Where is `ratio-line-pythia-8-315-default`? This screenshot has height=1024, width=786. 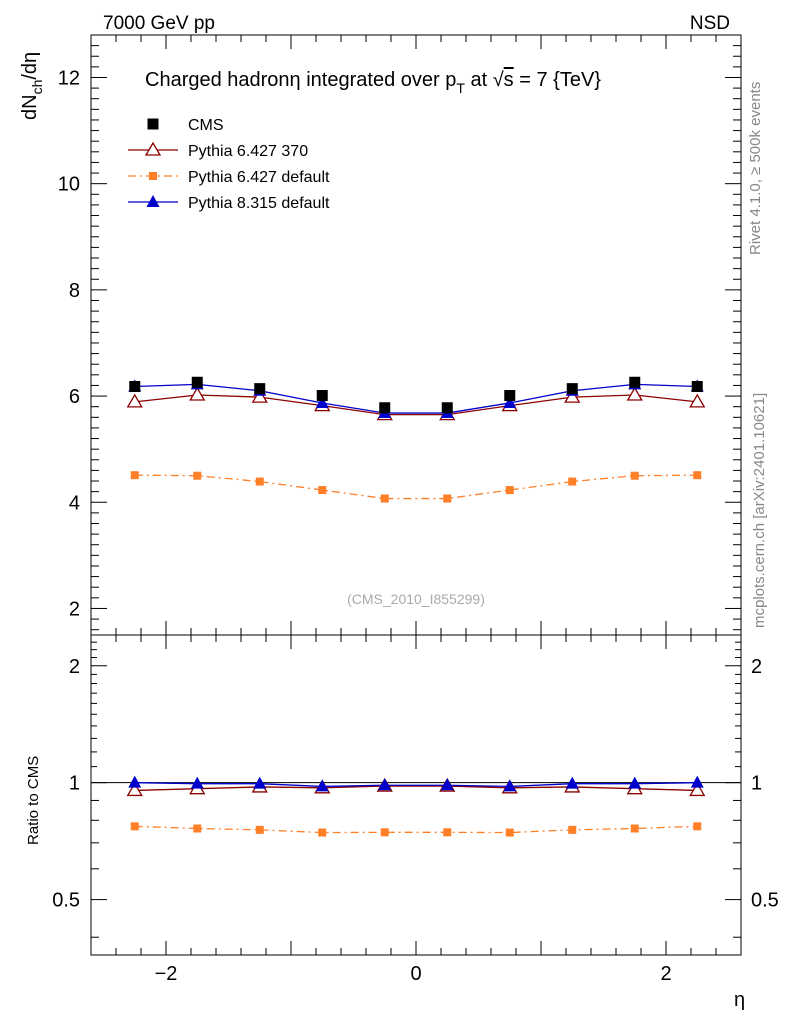
ratio-line-pythia-8-315-default is located at coordinates (416, 785).